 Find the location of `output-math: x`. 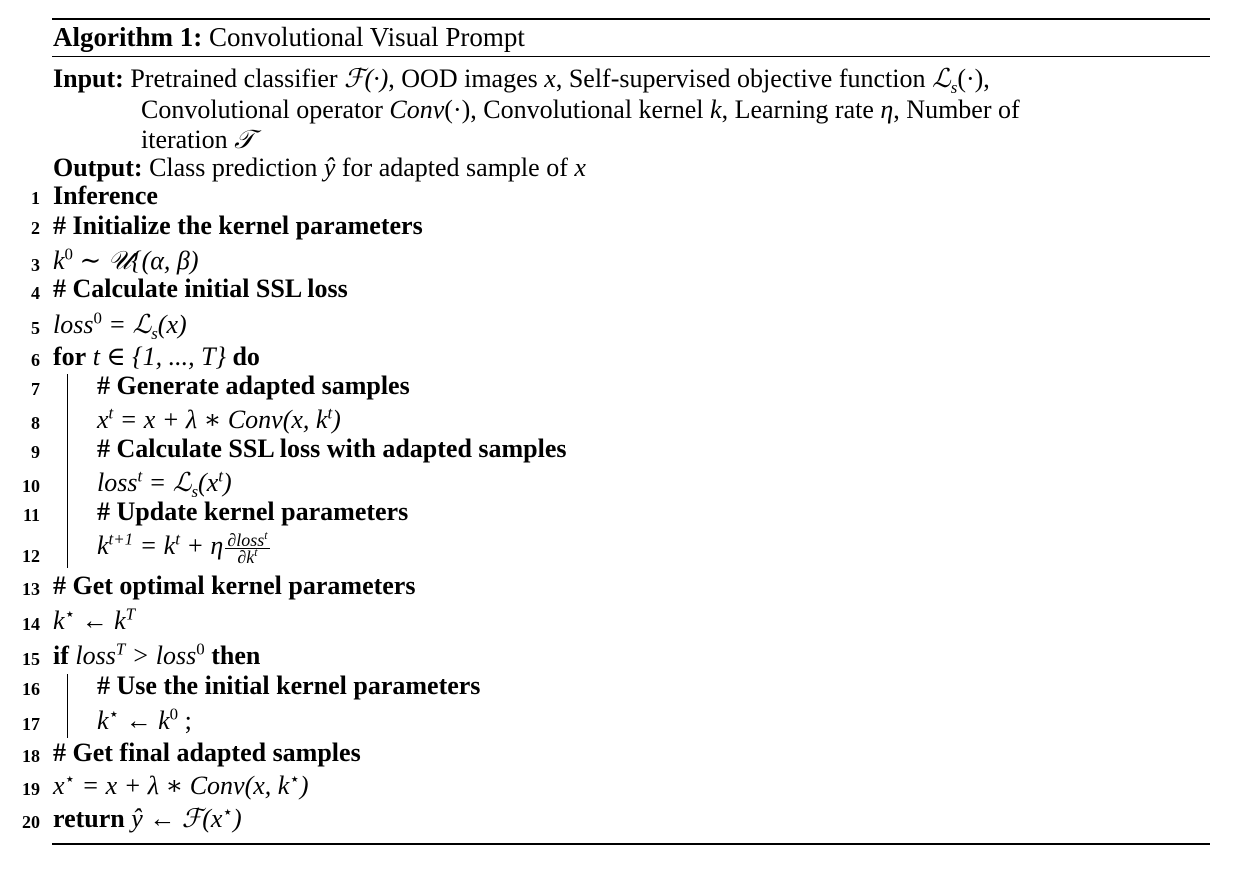

output-math: x is located at coordinates (580, 167).